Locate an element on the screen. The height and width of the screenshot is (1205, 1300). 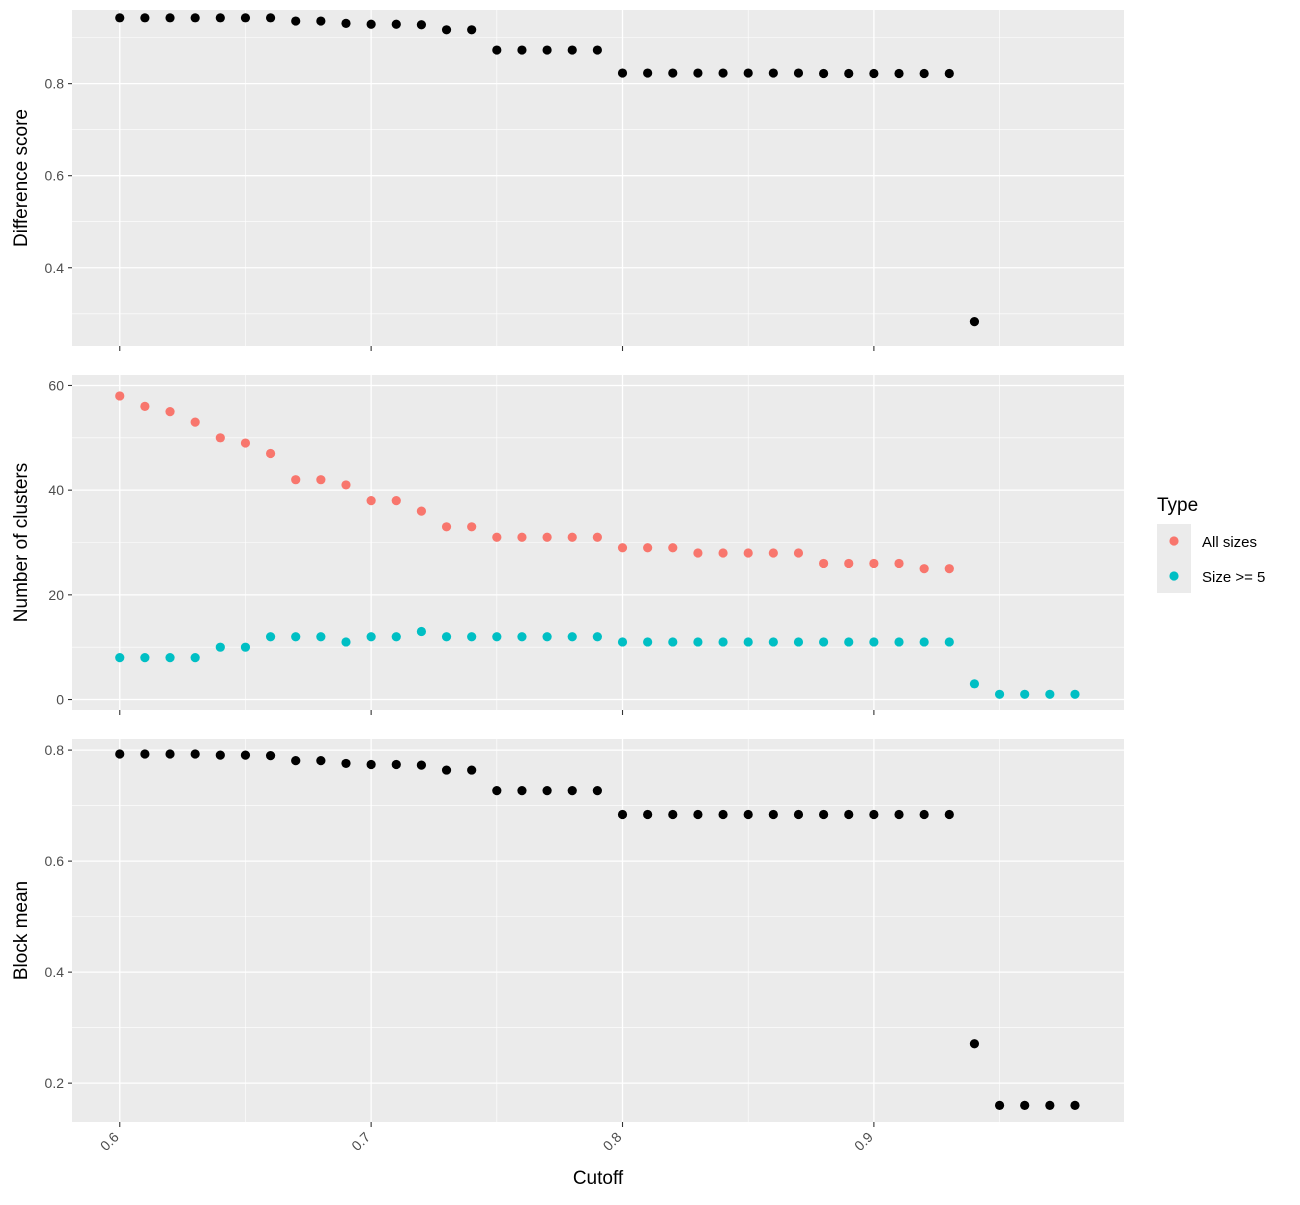
y-axis-title: Block mean is located at coordinates (21, 930).